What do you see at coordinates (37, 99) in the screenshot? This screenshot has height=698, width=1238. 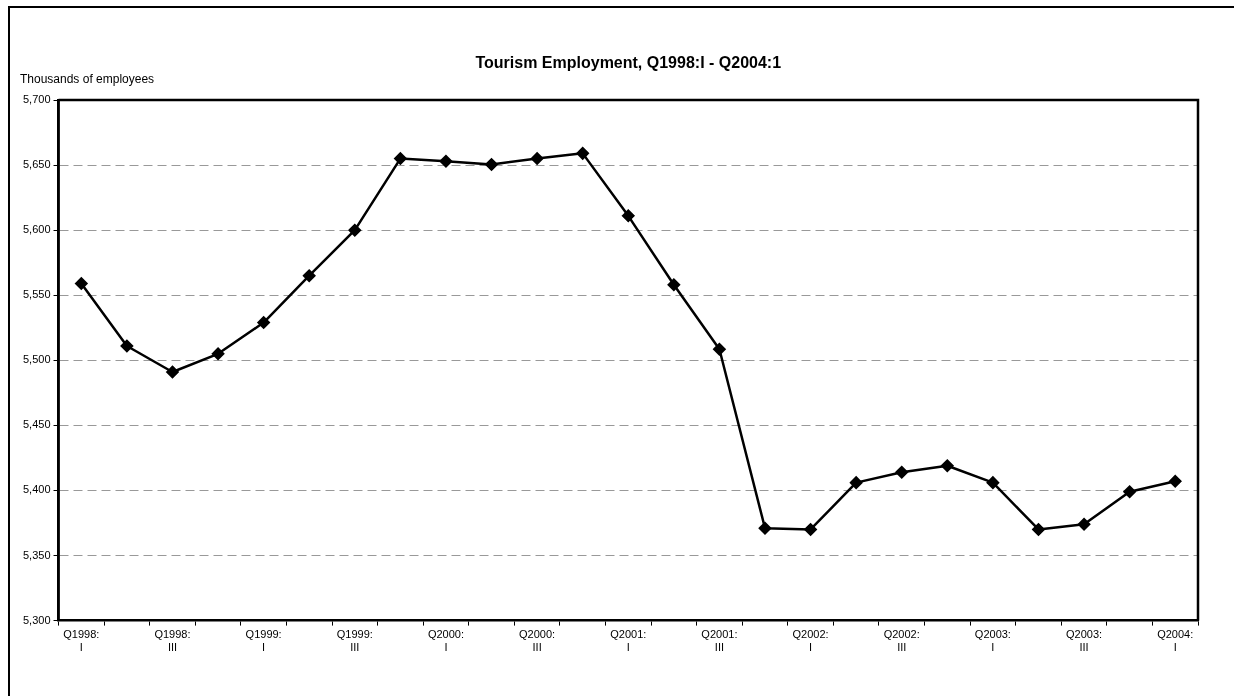 I see `y-tick-label: 5,700` at bounding box center [37, 99].